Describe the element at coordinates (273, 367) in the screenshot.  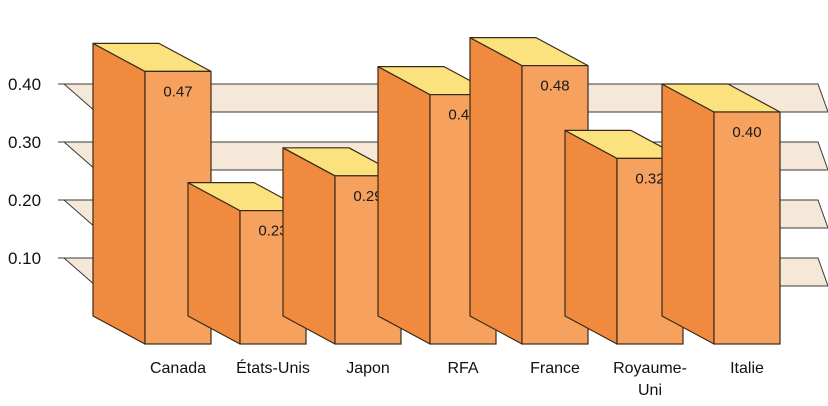
I see `category-label: États-Unis` at that location.